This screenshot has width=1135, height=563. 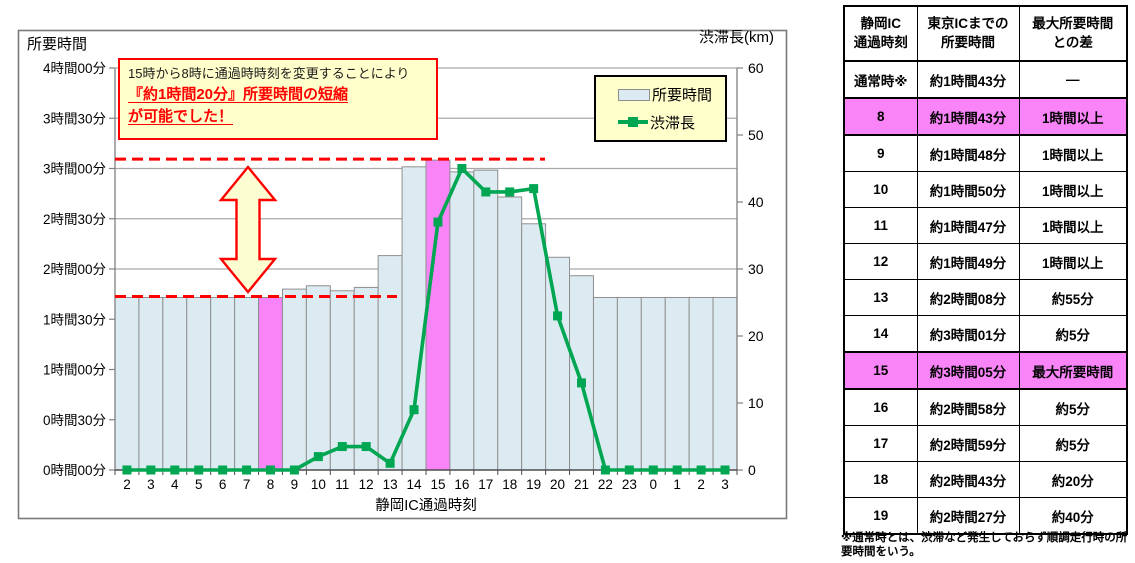 What do you see at coordinates (968, 225) in the screenshot?
I see `cell-duration: 約1時間47分` at bounding box center [968, 225].